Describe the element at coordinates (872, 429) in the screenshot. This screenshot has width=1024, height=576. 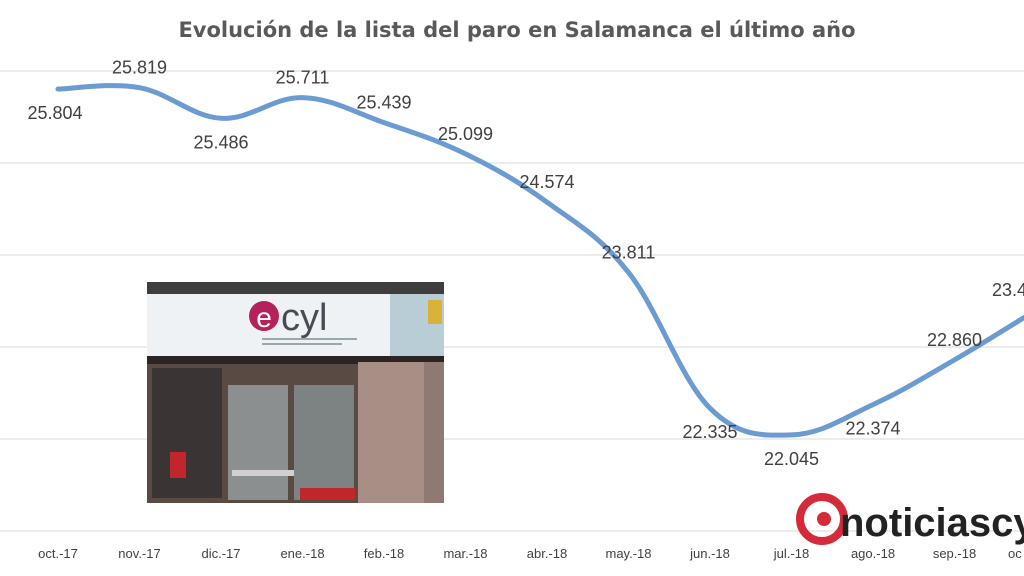
I see `data-label: 22.374` at that location.